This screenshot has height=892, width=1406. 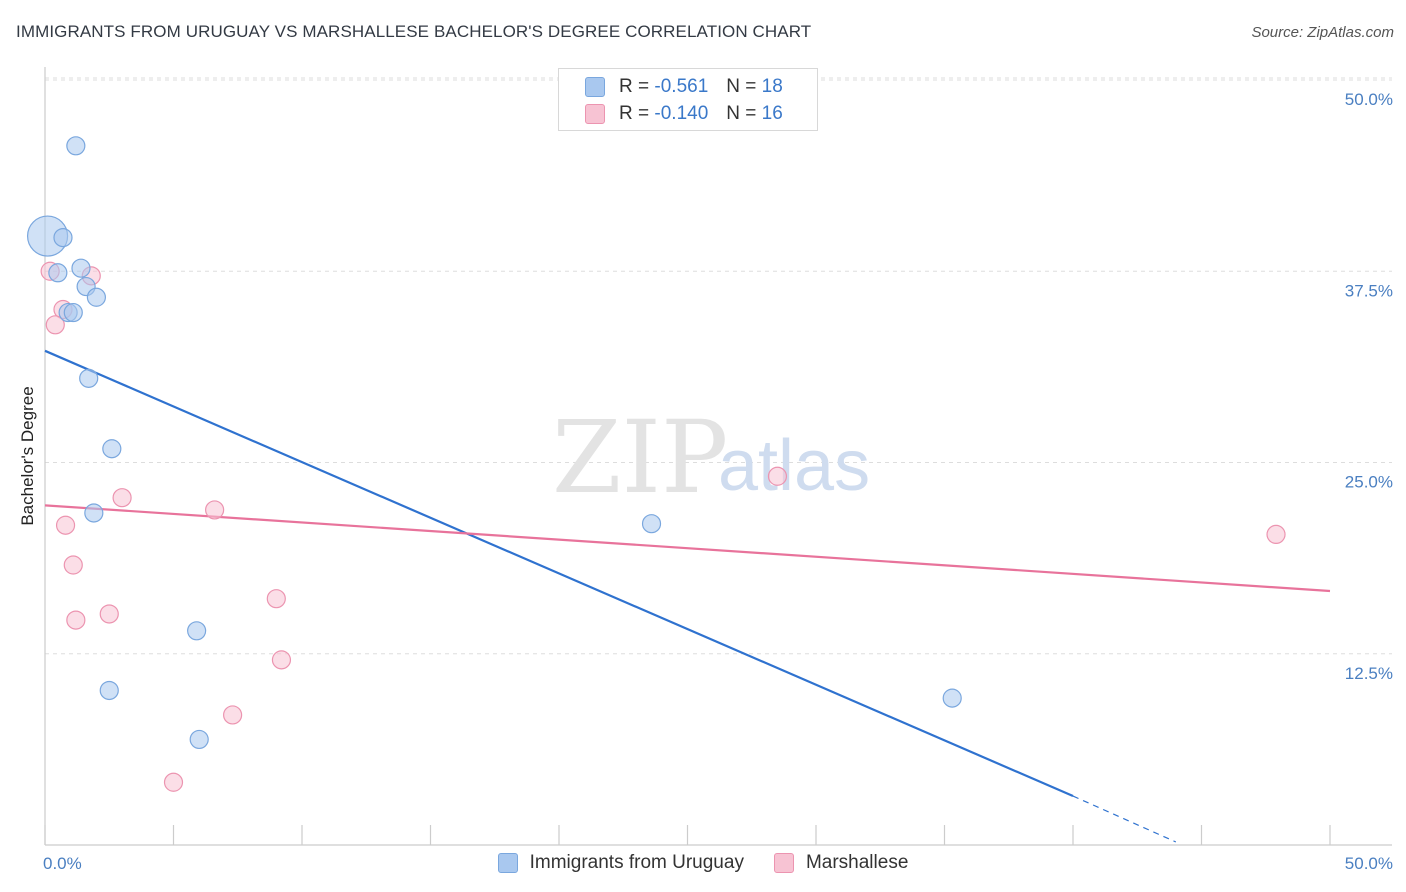 I want to click on watermark-zip: ZIP, so click(x=640, y=457).